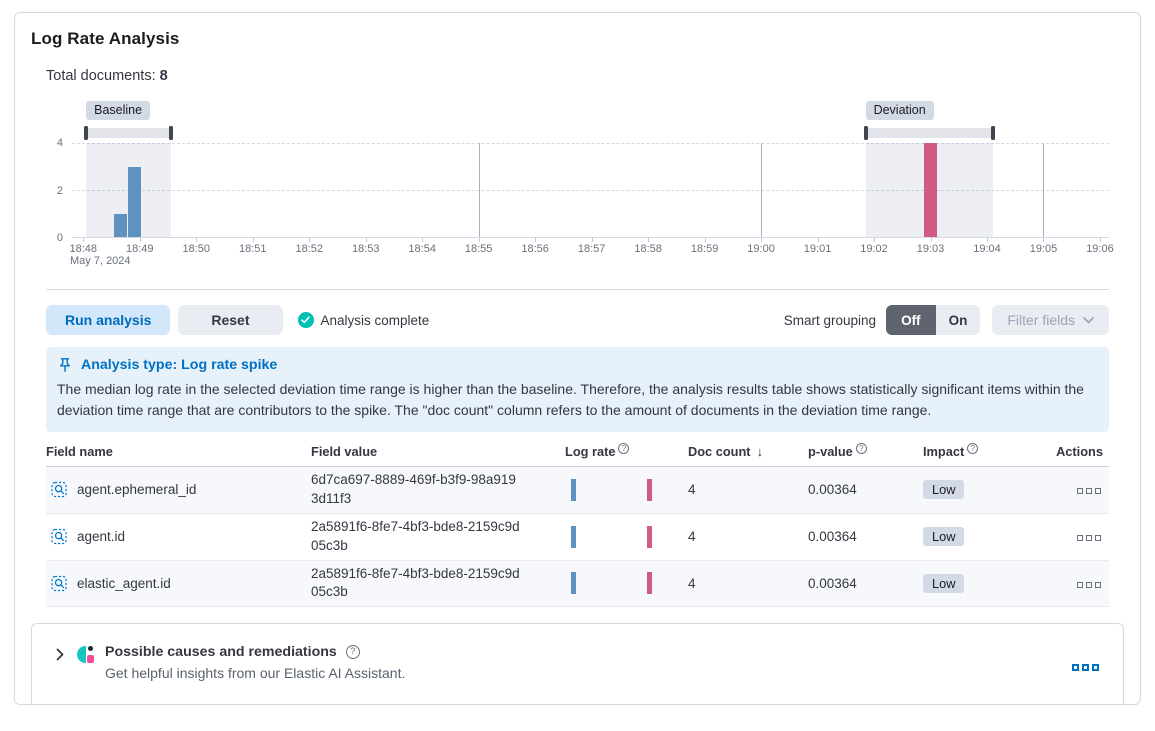 Image resolution: width=1155 pixels, height=731 pixels. Describe the element at coordinates (648, 249) in the screenshot. I see `x-tick-label: 18:58` at that location.